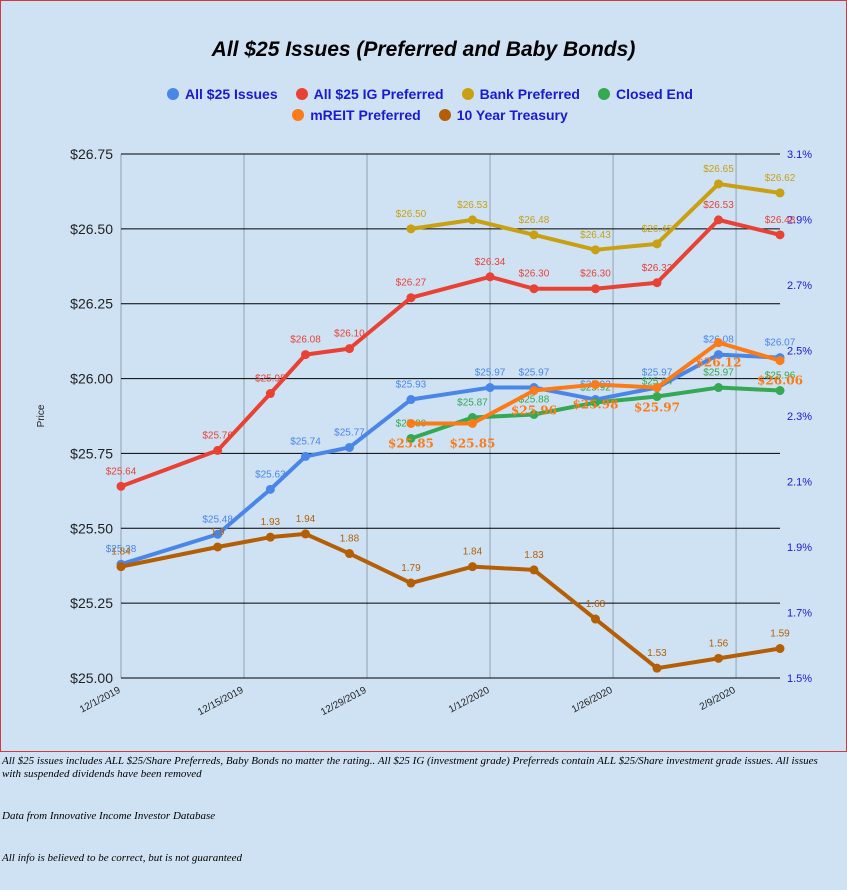  I want to click on data-label: $25.96, so click(780, 376).